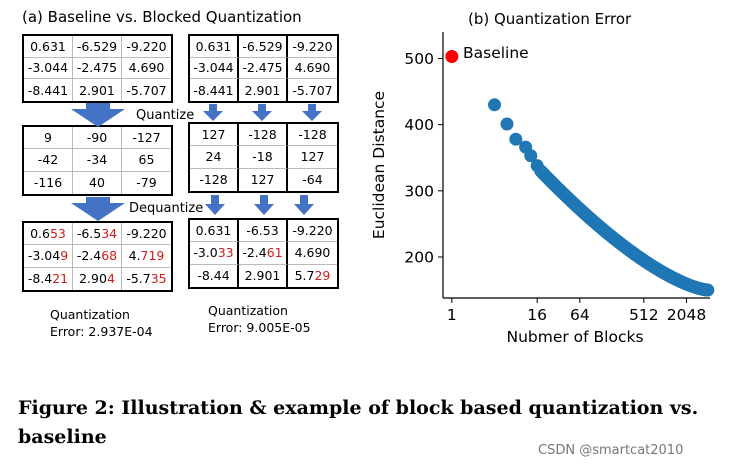 This screenshot has height=467, width=733. What do you see at coordinates (97, 138) in the screenshot?
I see `matrix-cell: -90` at bounding box center [97, 138].